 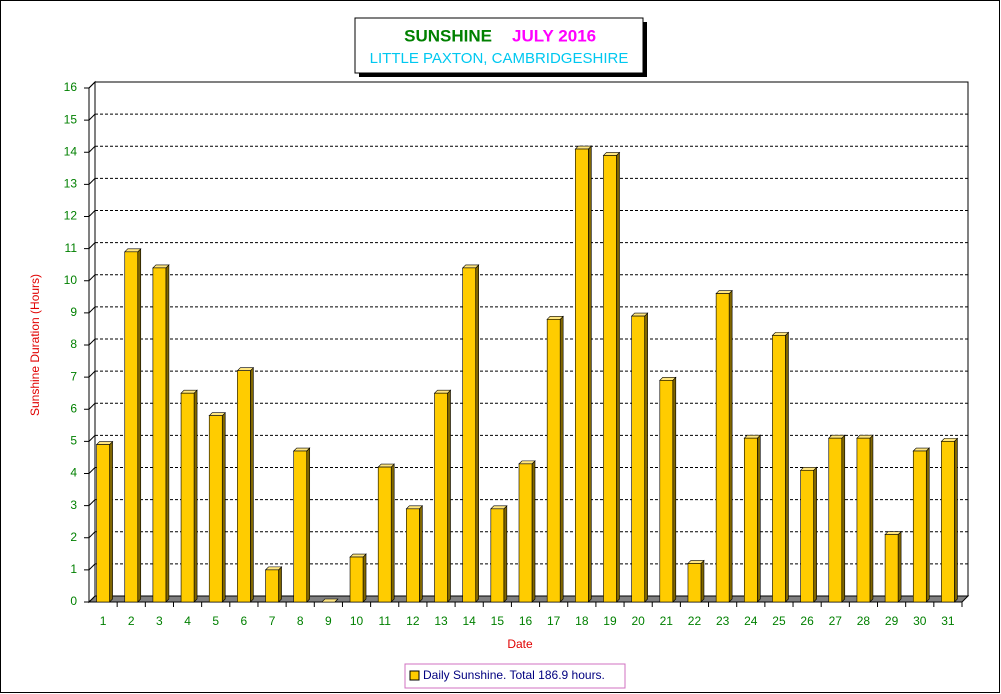 I want to click on x-tick-label: 15, so click(x=498, y=621).